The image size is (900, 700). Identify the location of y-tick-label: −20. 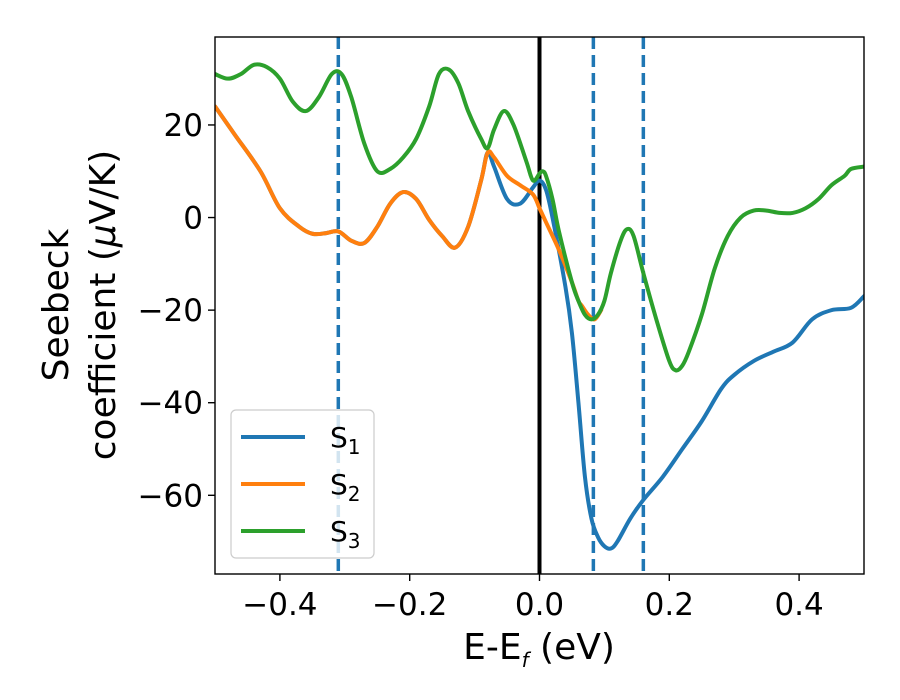
(170, 311).